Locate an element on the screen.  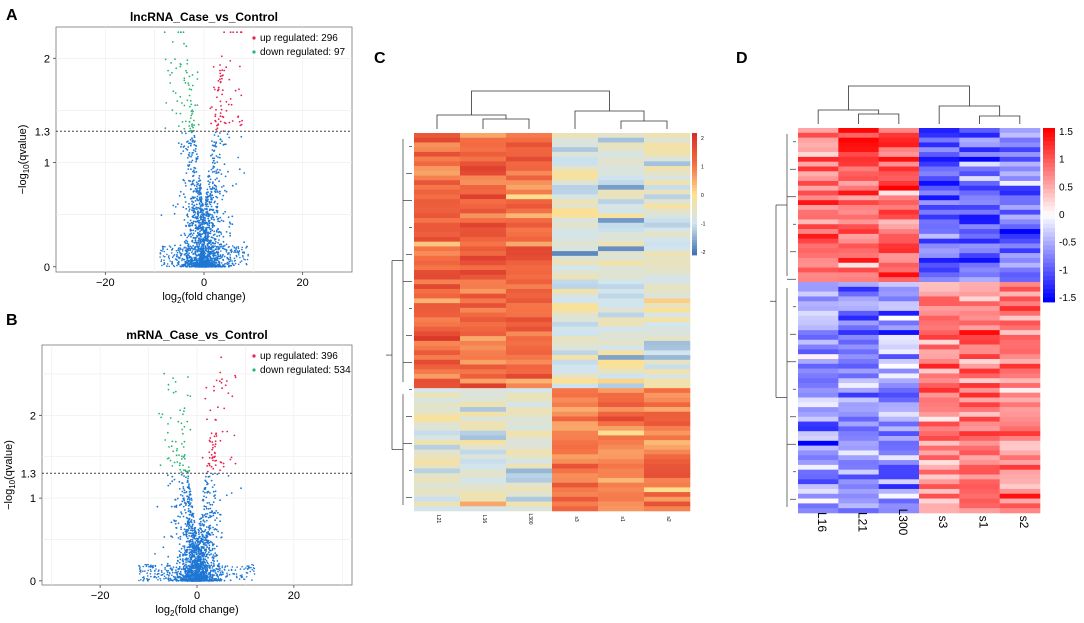
y-tick-label: 0 is located at coordinates (47, 268).